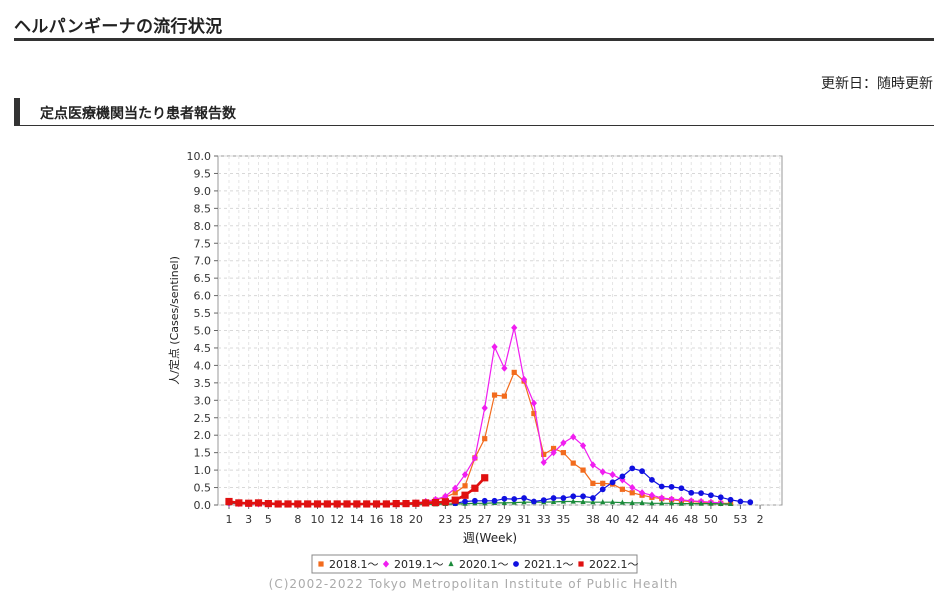 Image resolution: width=947 pixels, height=604 pixels. What do you see at coordinates (877, 84) in the screenshot?
I see `update-date: 更新日：随時更新` at bounding box center [877, 84].